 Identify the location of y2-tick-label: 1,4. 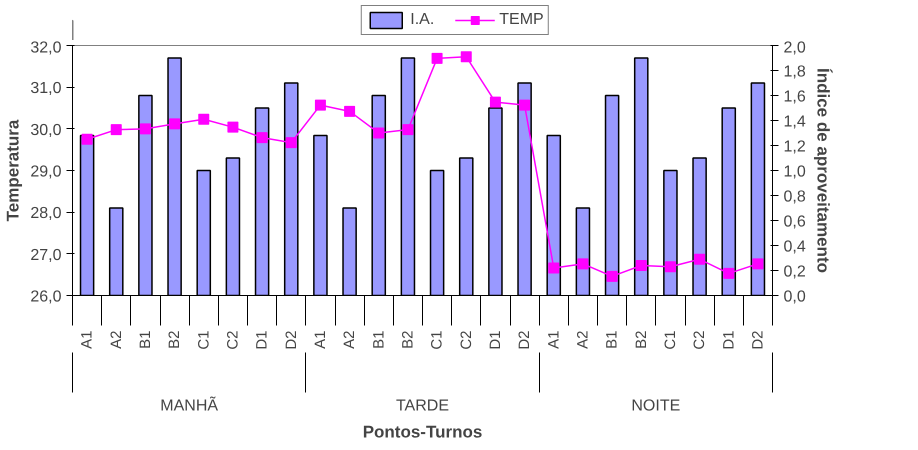
(795, 122).